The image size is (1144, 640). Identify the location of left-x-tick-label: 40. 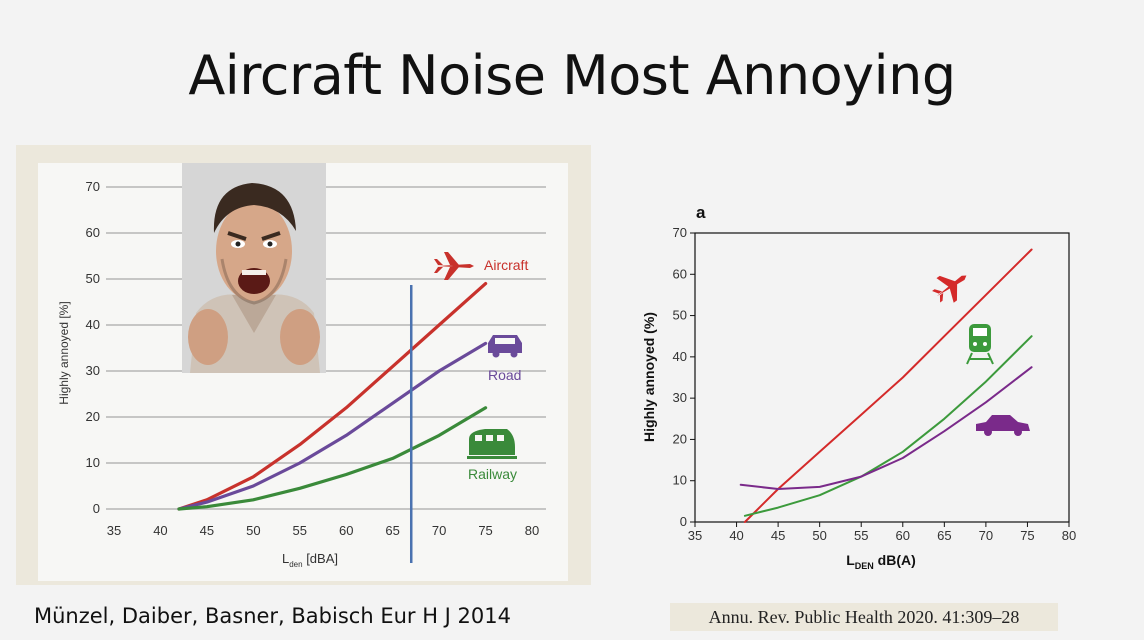
(160, 530).